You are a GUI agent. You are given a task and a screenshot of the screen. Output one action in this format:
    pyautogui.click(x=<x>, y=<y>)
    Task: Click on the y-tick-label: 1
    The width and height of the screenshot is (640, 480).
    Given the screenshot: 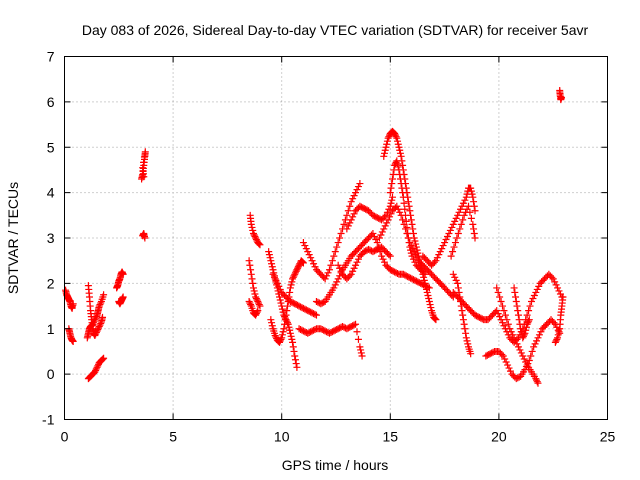 What is the action you would take?
    pyautogui.click(x=51, y=329)
    